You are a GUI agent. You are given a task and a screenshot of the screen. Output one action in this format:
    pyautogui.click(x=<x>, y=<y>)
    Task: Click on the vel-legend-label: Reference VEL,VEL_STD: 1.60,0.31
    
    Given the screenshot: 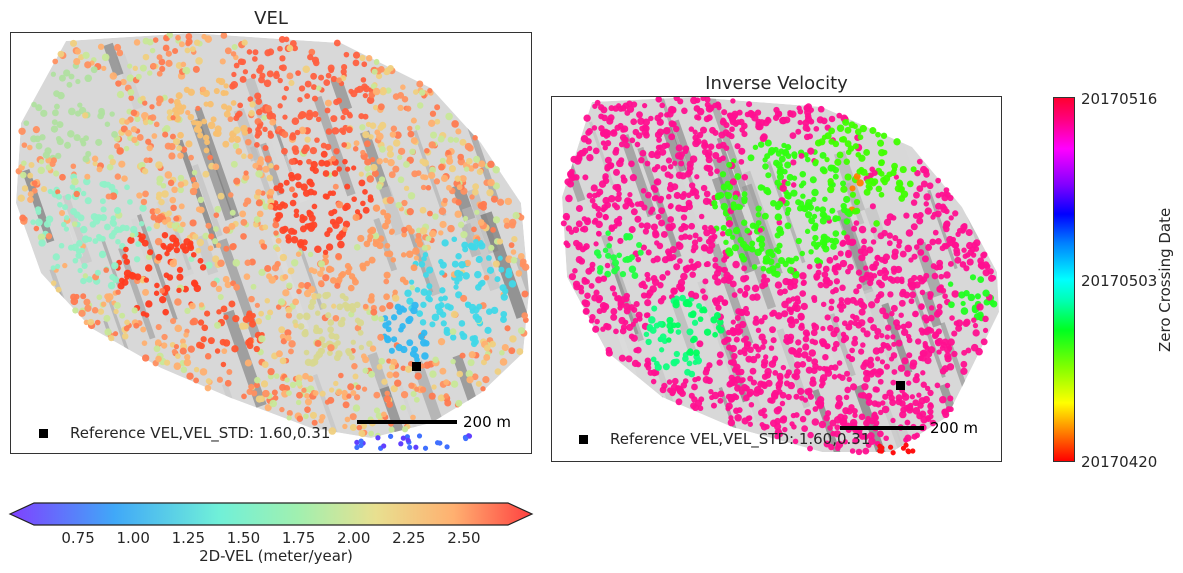 What is the action you would take?
    pyautogui.click(x=200, y=433)
    